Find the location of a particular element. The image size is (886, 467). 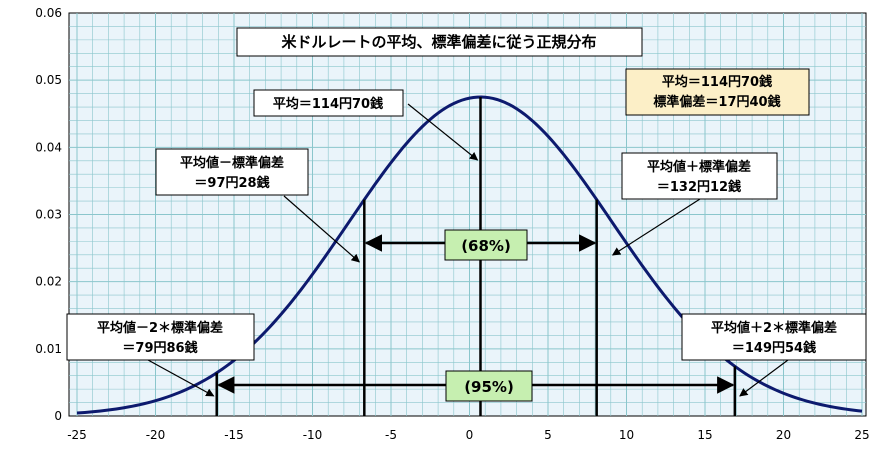

plus2-line-2: ＝149円54銭 is located at coordinates (774, 348).